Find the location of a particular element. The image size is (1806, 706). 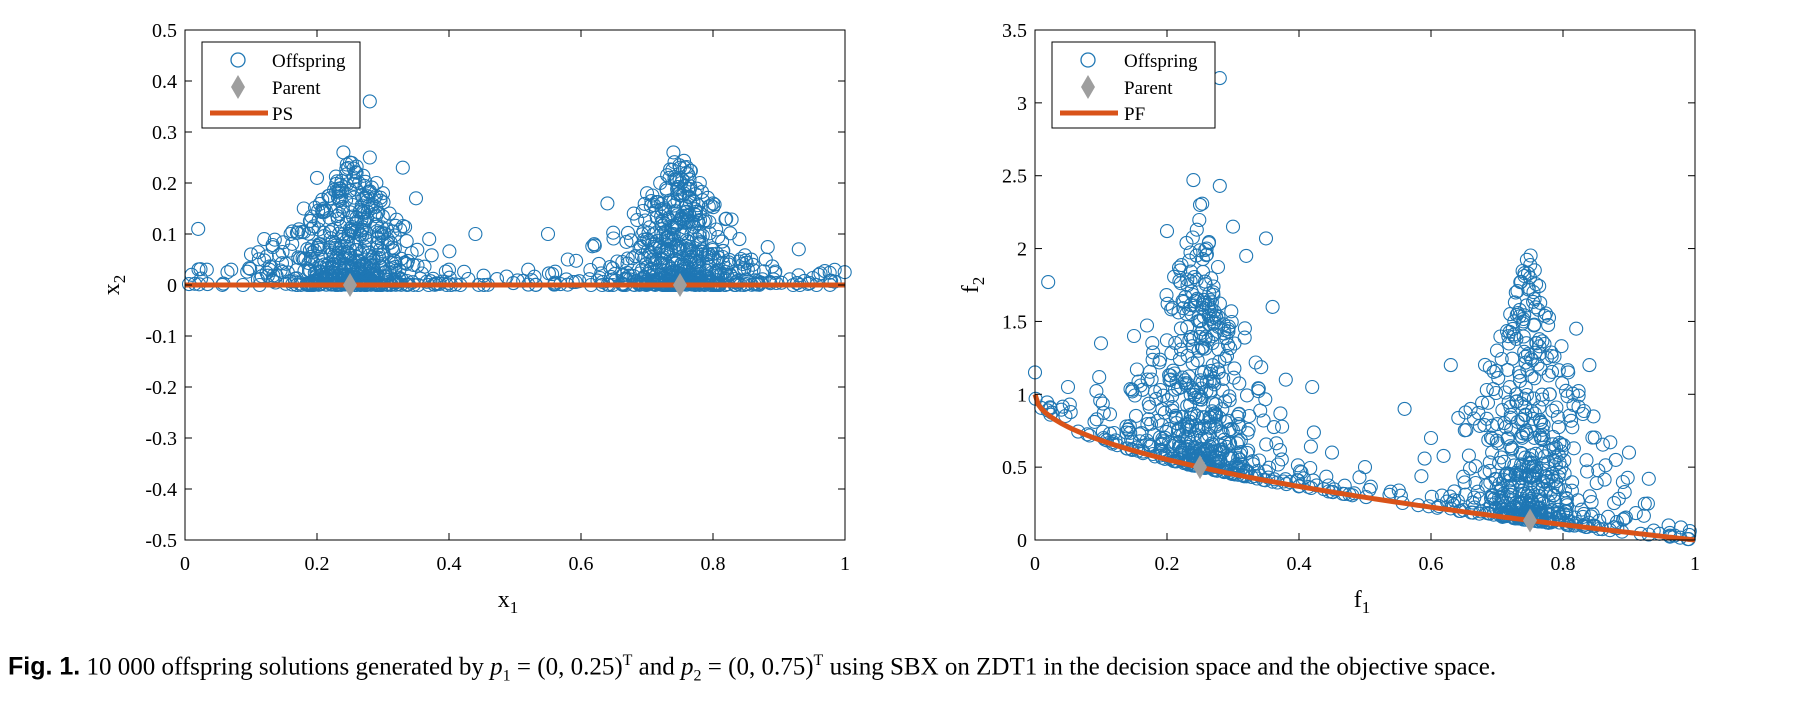

x-tick-label: 0 is located at coordinates (185, 564).